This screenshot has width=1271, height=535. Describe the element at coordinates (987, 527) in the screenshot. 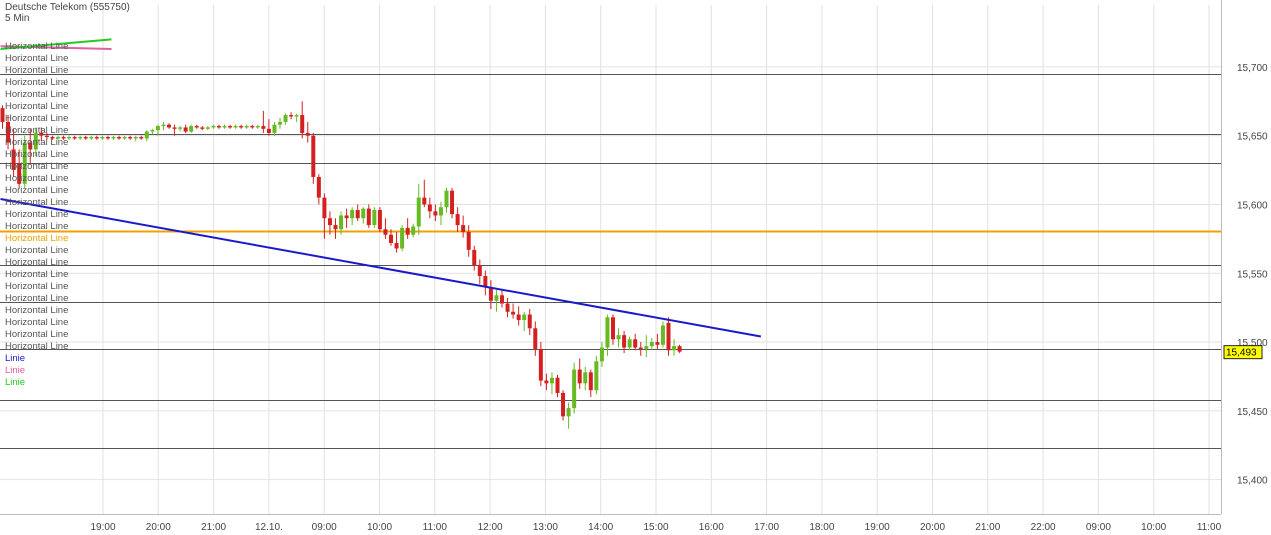

I see `x-tick-label: 21:00` at that location.